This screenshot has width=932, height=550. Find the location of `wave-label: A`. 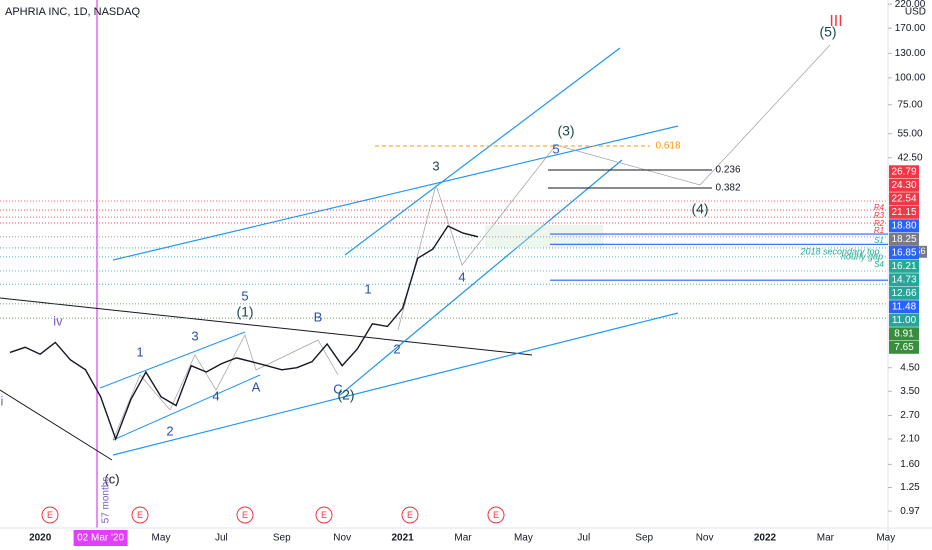

wave-label: A is located at coordinates (256, 386).